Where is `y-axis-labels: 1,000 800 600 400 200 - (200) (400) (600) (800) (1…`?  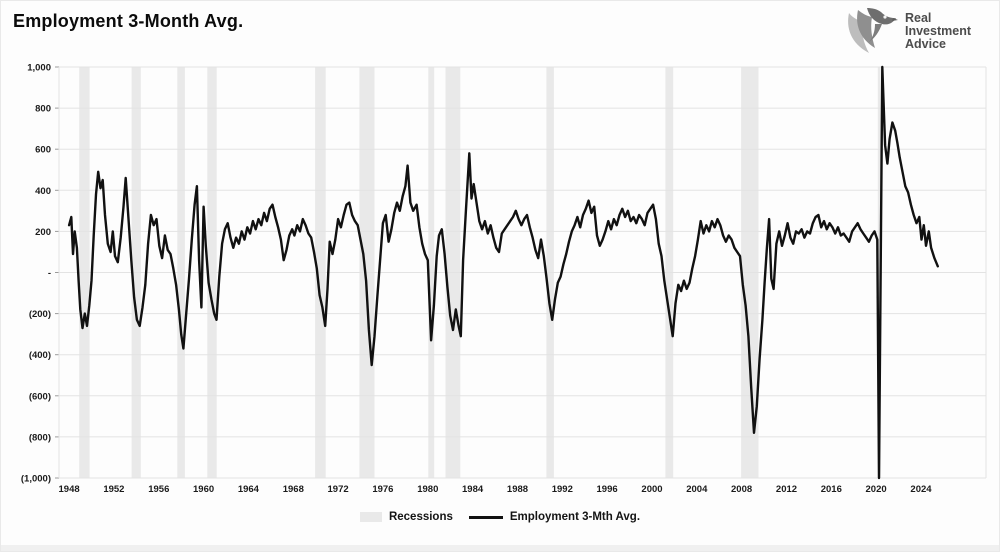 y-axis-labels: 1,000 800 600 400 200 - (200) (400) (600) (800) (1… is located at coordinates (36, 274).